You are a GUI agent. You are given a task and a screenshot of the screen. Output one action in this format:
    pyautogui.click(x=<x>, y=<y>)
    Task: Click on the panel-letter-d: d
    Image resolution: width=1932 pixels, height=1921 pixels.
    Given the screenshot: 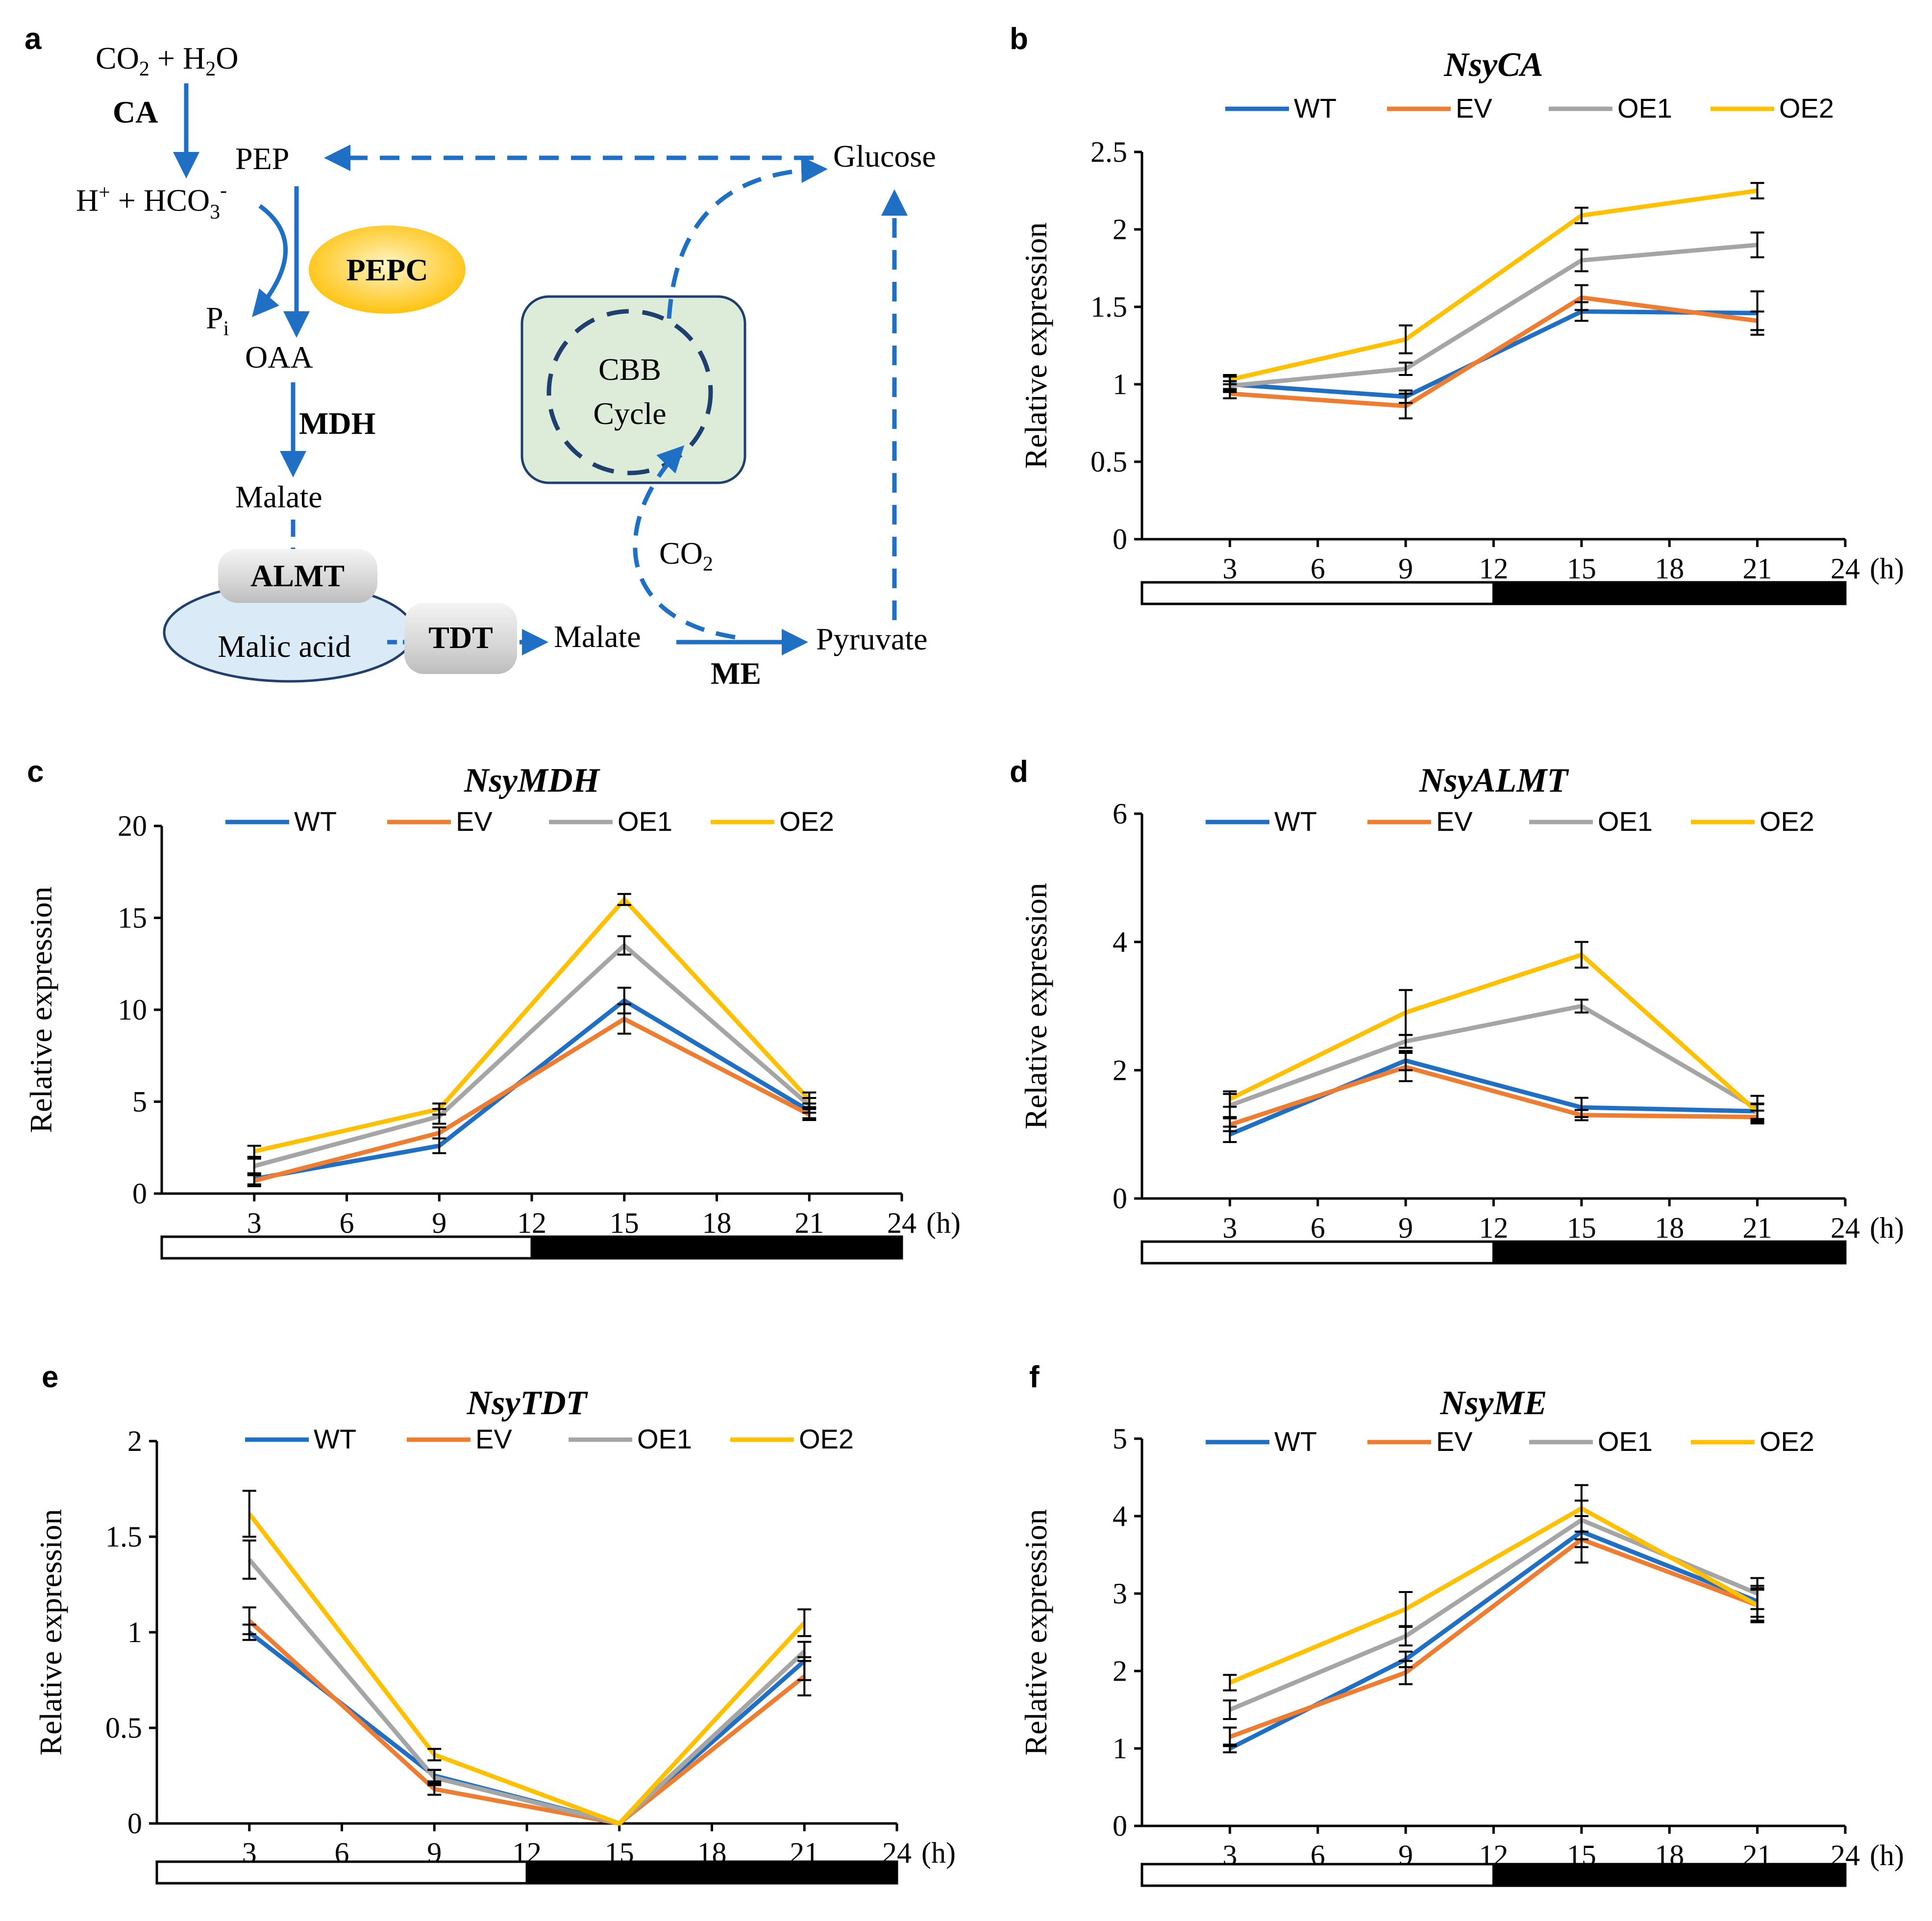 What is the action you would take?
    pyautogui.click(x=1019, y=772)
    